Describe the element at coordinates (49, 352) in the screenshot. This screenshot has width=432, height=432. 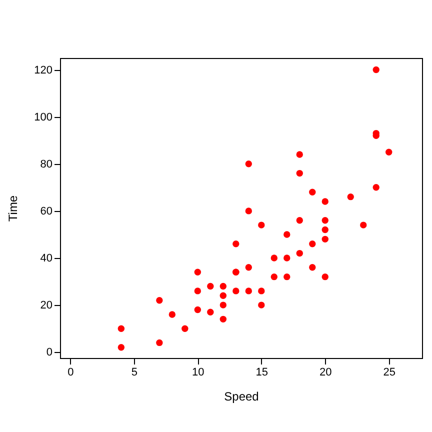
I see `y-tick-label: 0` at that location.